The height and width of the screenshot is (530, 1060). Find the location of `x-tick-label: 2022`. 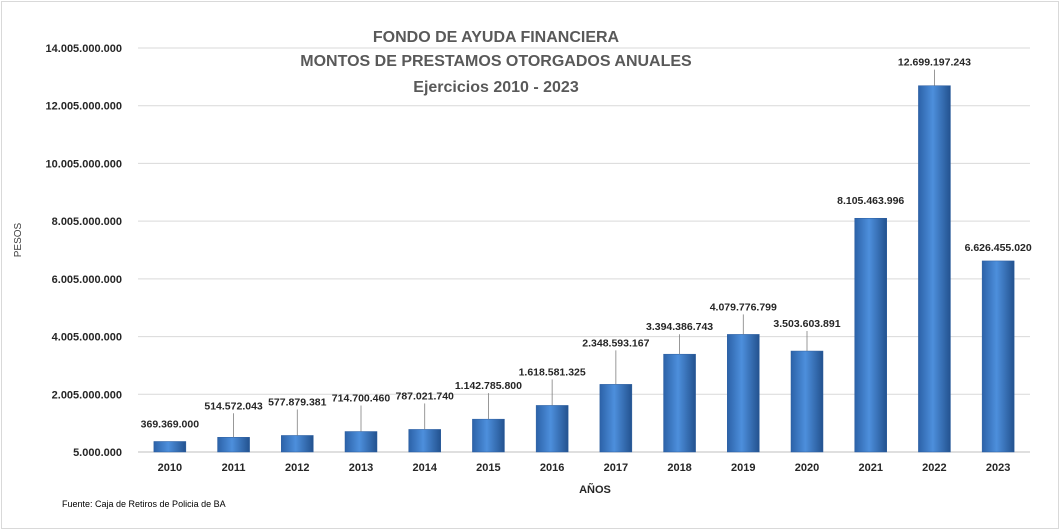

x-tick-label: 2022 is located at coordinates (934, 468).